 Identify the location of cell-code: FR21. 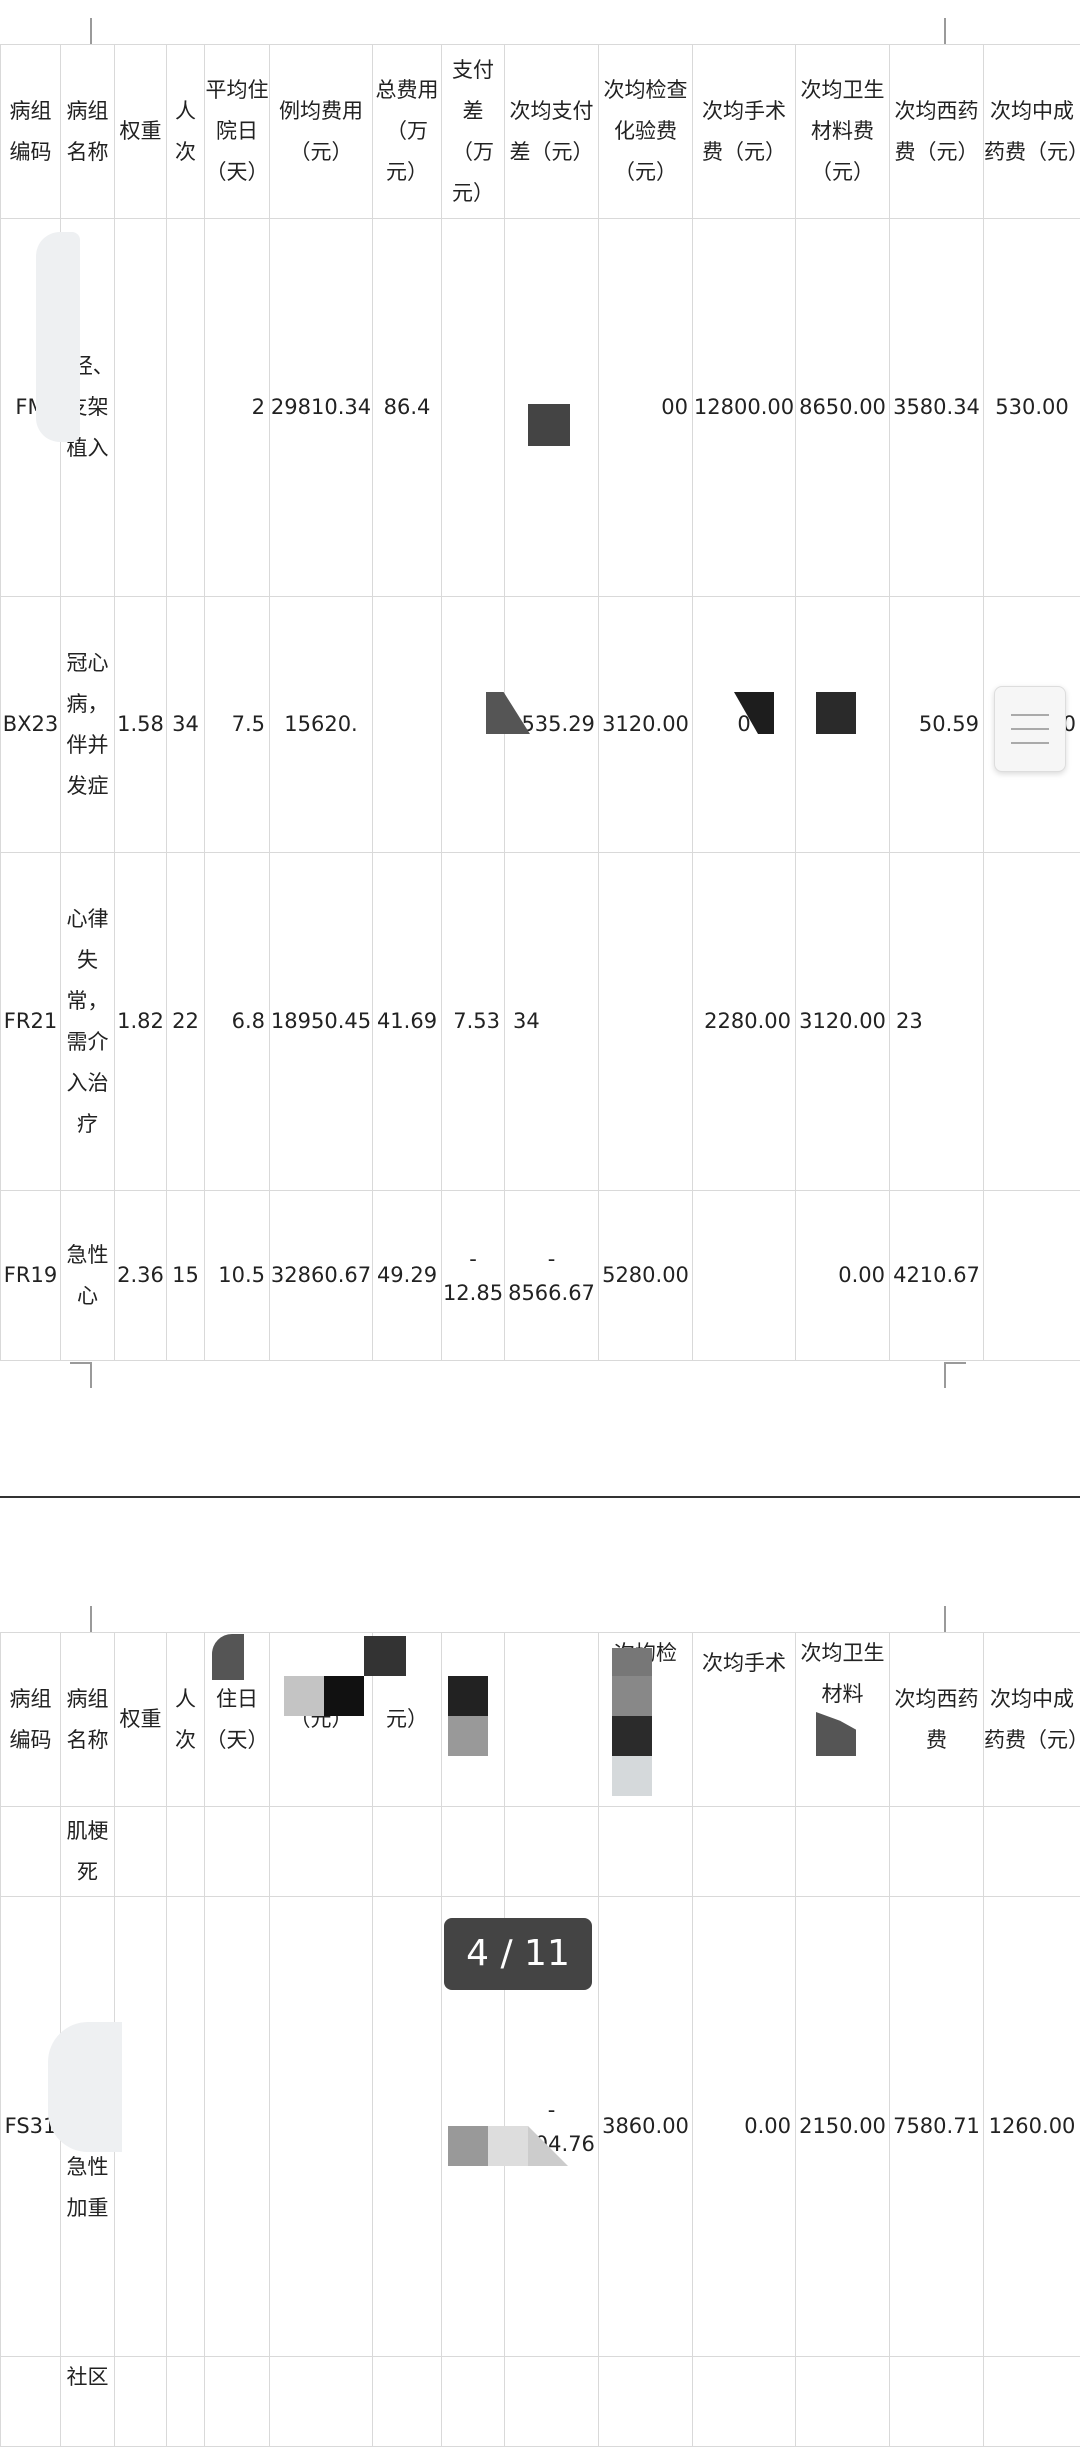
(31, 1022).